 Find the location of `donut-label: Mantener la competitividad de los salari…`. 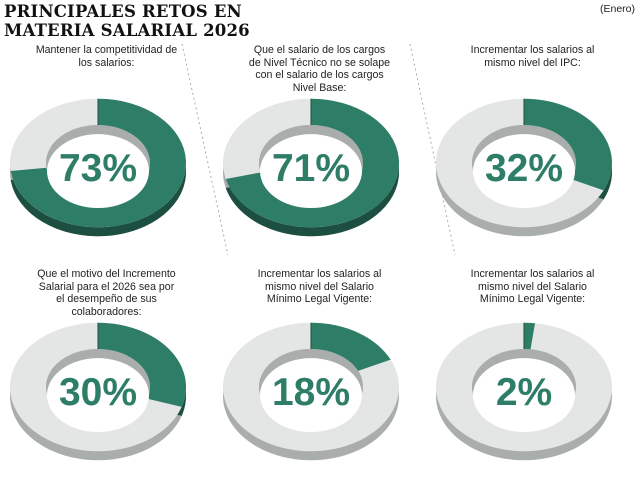

donut-label: Mantener la competitividad de los salari… is located at coordinates (106, 56).